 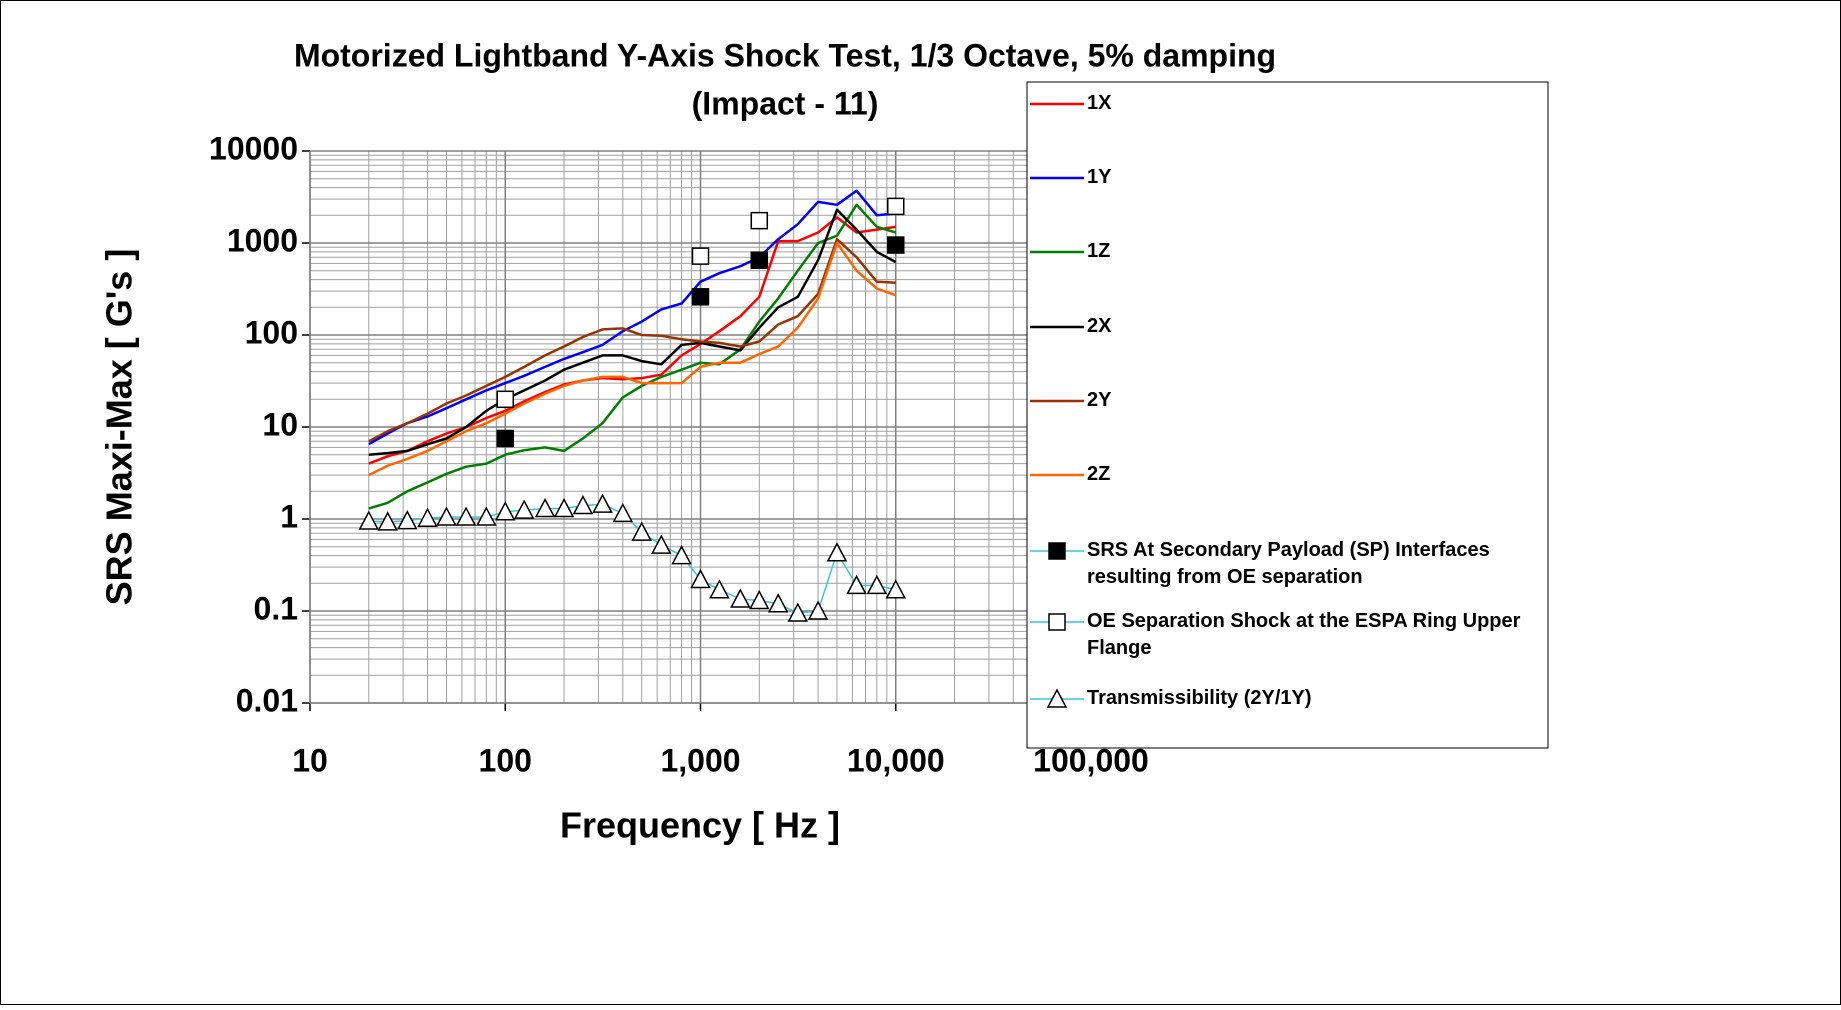 What do you see at coordinates (253, 148) in the screenshot?
I see `y-tick-label: 10000` at bounding box center [253, 148].